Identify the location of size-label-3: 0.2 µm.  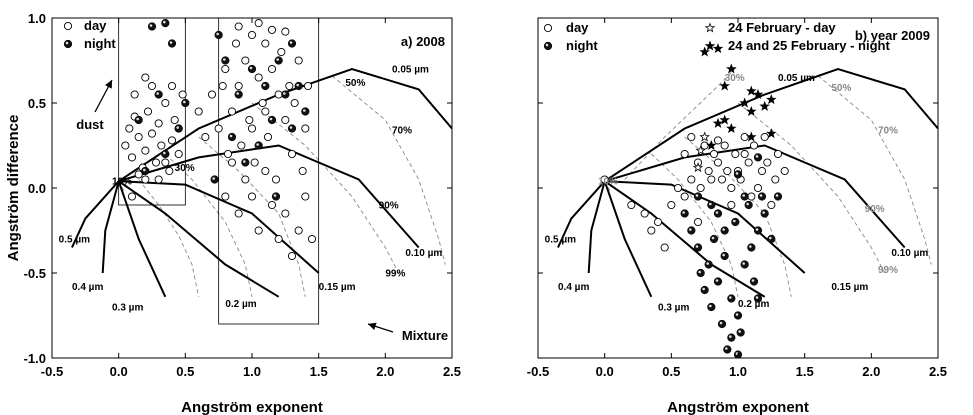
(240, 304).